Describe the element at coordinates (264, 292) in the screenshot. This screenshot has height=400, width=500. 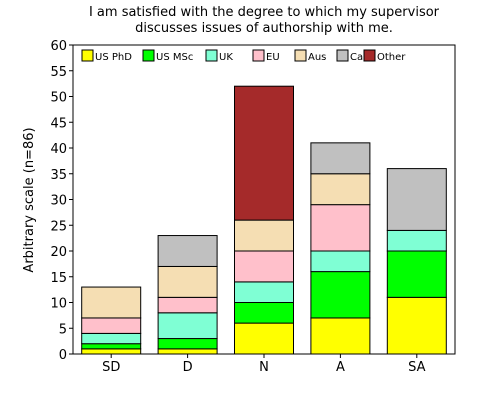
I see `bar-segment-n-uk` at that location.